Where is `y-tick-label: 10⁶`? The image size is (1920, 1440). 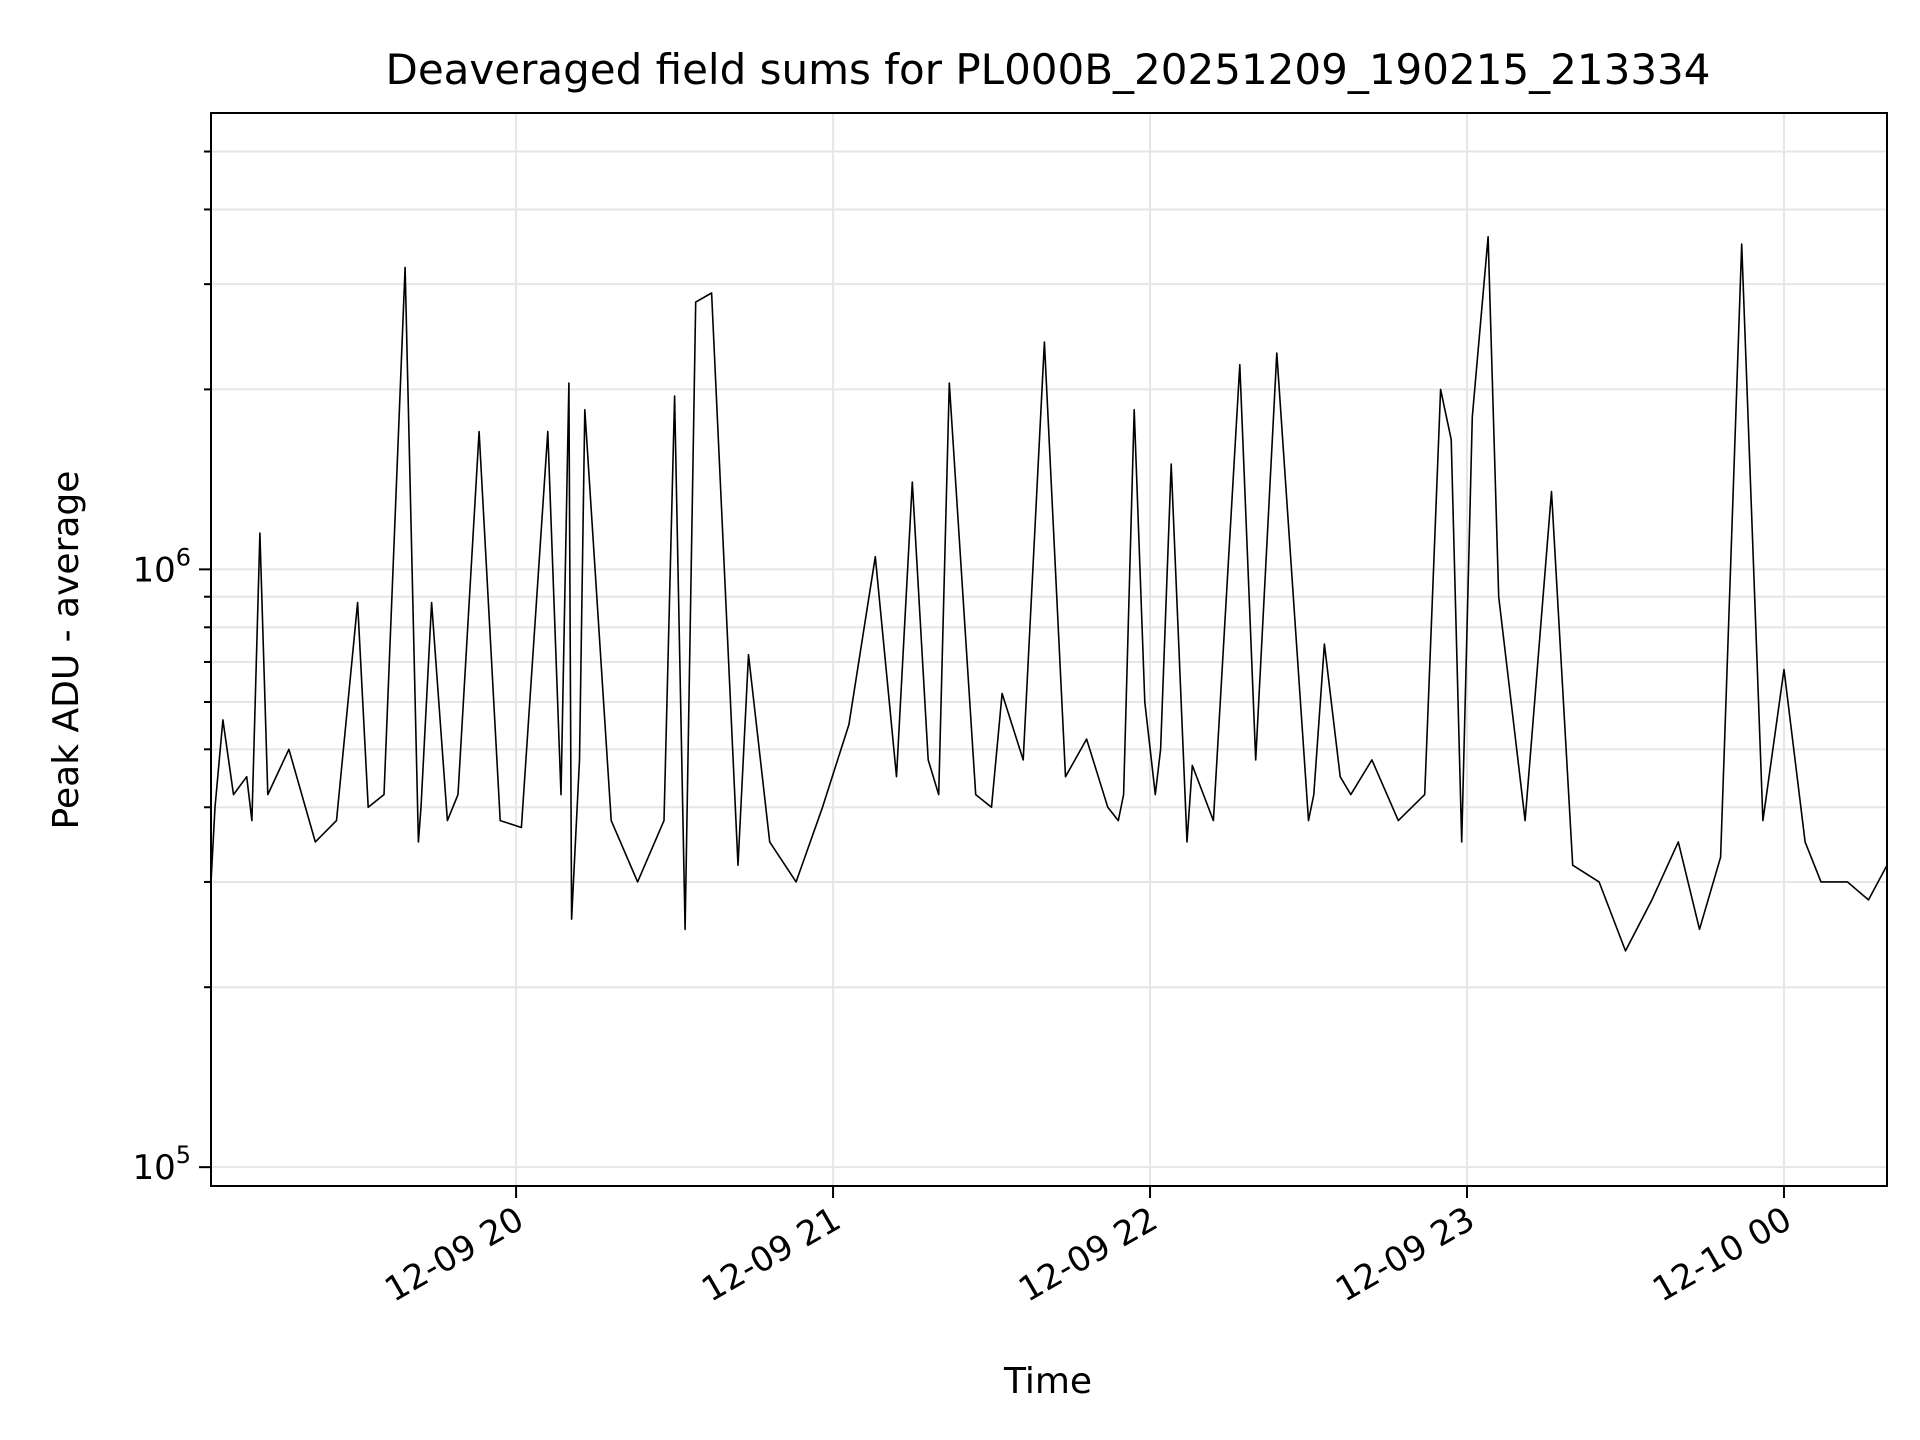 y-tick-label: 10⁶ is located at coordinates (161, 566).